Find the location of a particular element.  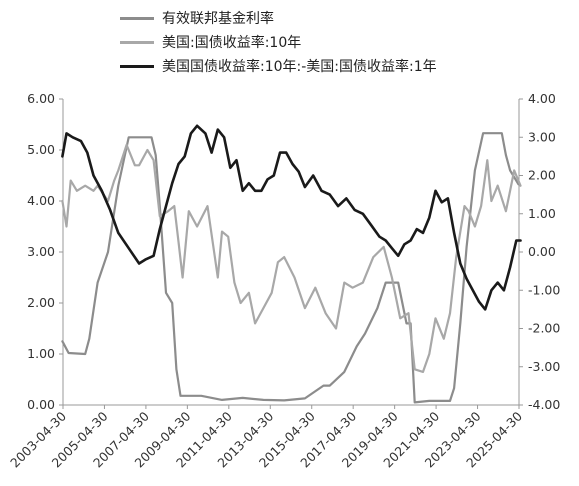

y-left-tick-label: 6.00 is located at coordinates (41, 98).